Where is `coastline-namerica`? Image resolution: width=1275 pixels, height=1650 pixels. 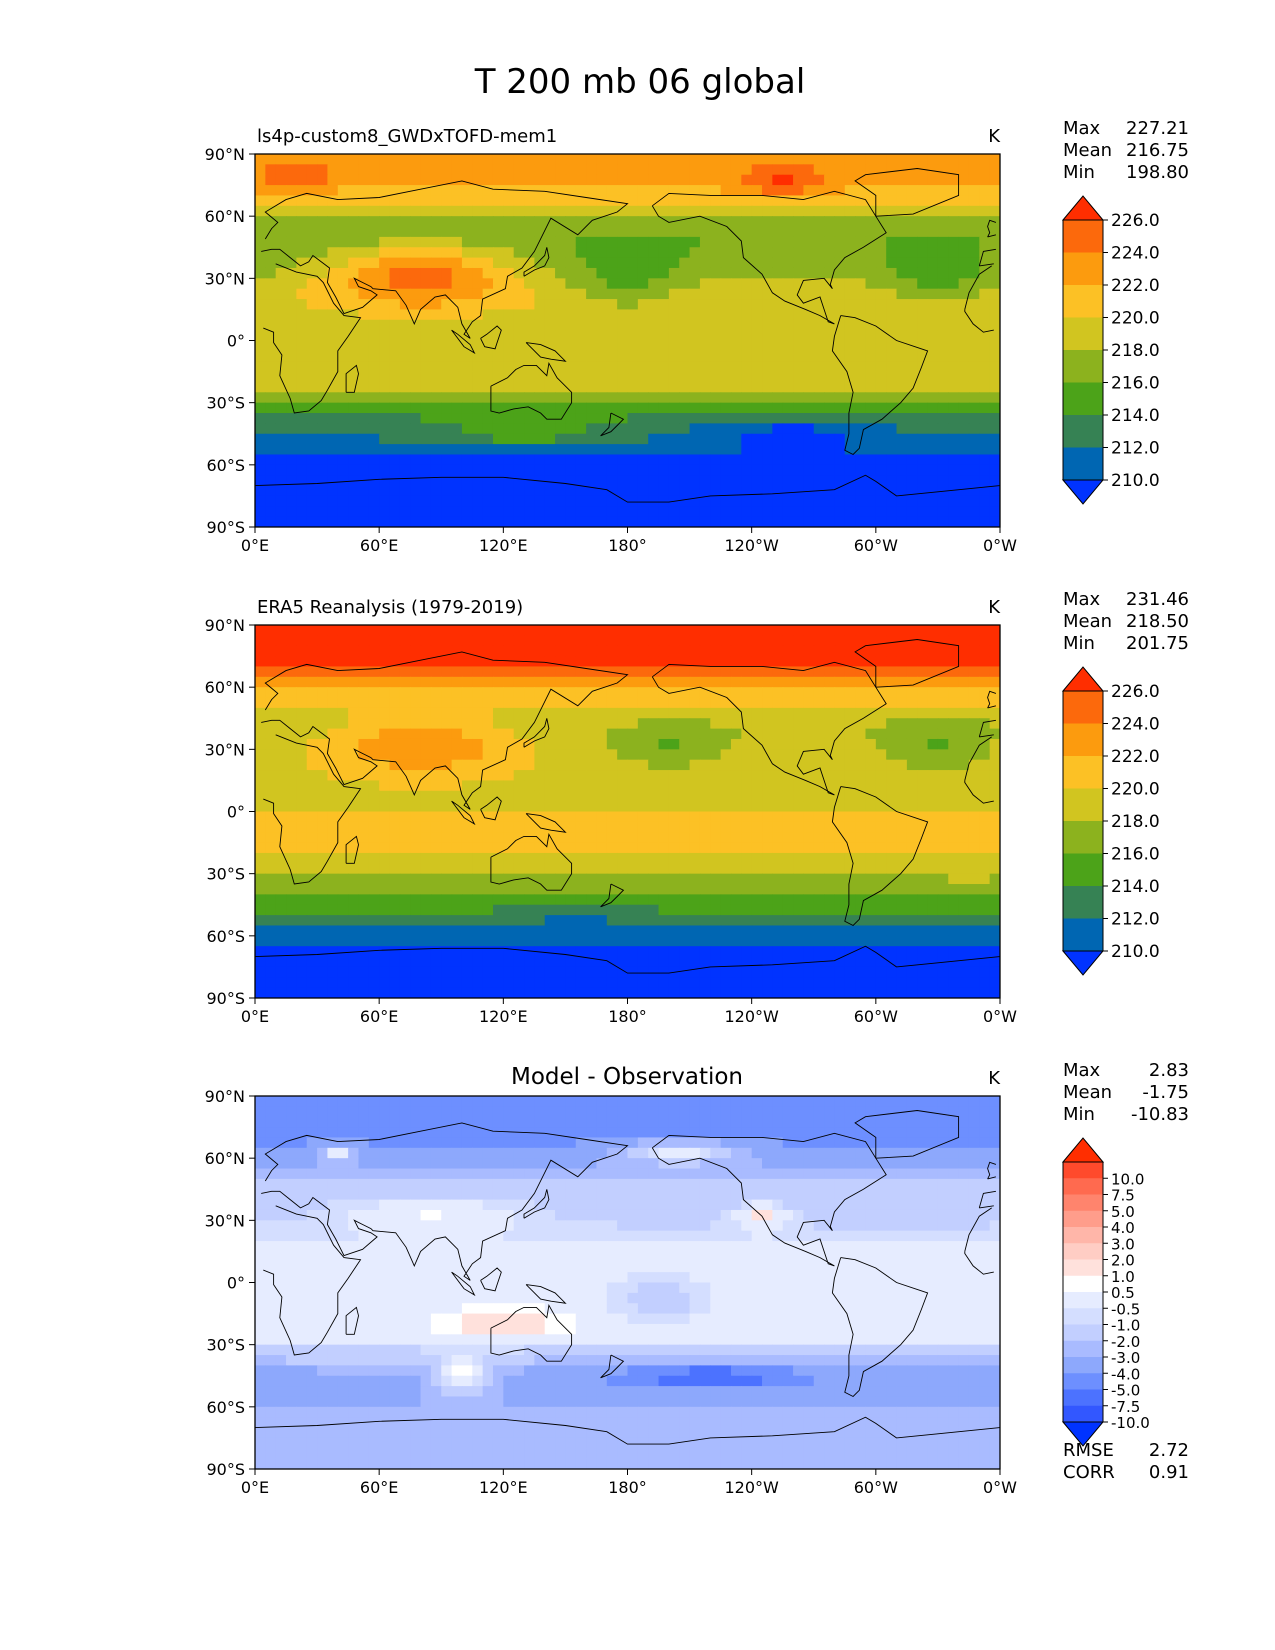
coastline-namerica is located at coordinates (769, 257).